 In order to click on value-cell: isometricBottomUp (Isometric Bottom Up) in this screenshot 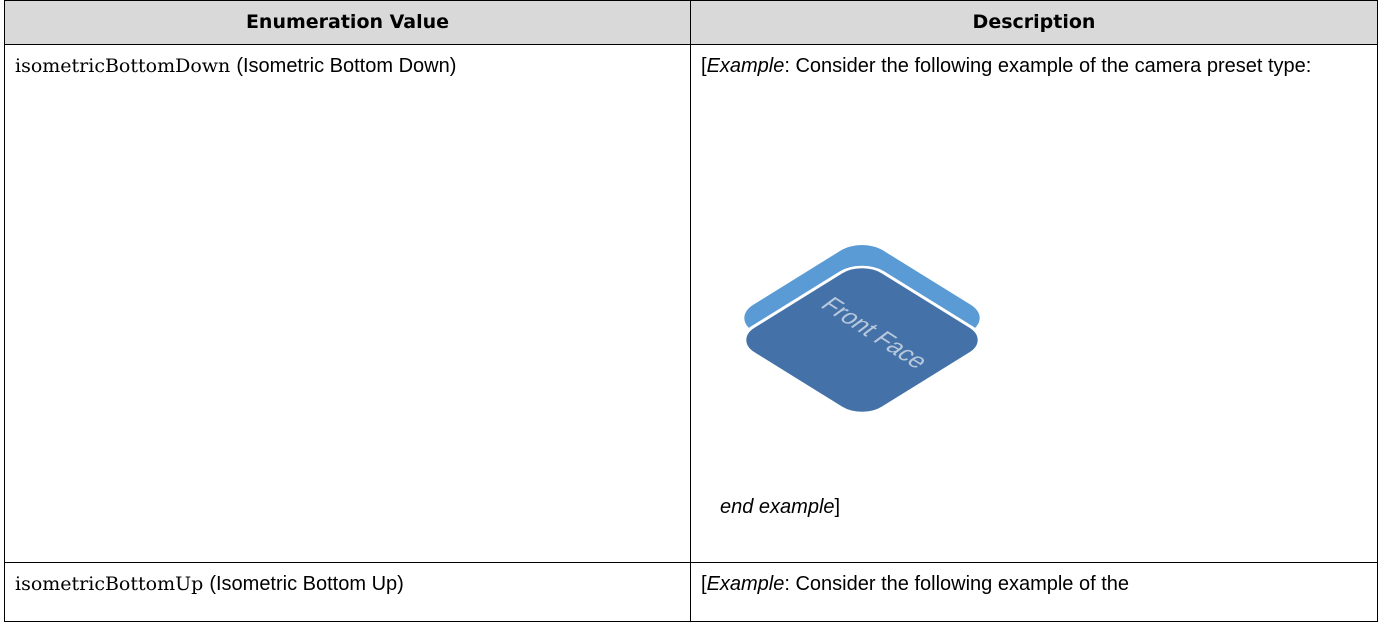, I will do `click(347, 592)`.